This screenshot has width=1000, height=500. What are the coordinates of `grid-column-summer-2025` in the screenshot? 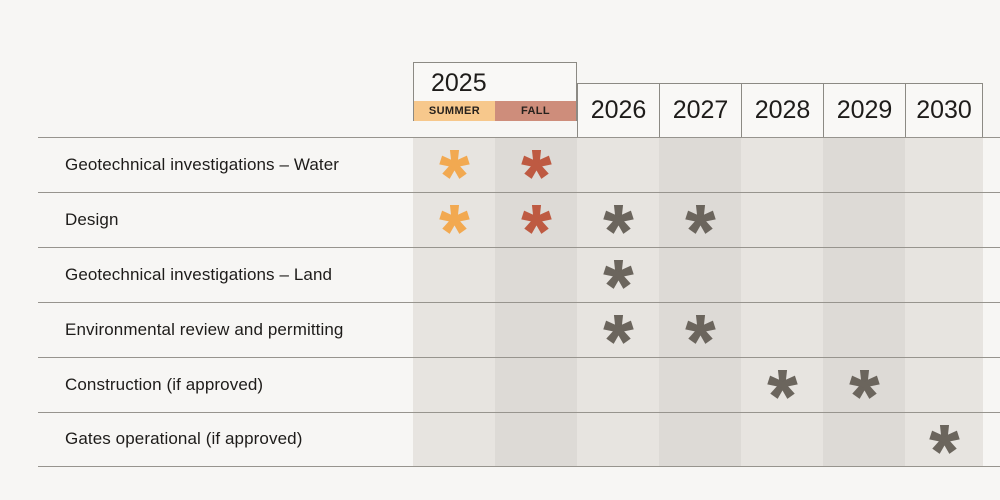 It's located at (454, 301).